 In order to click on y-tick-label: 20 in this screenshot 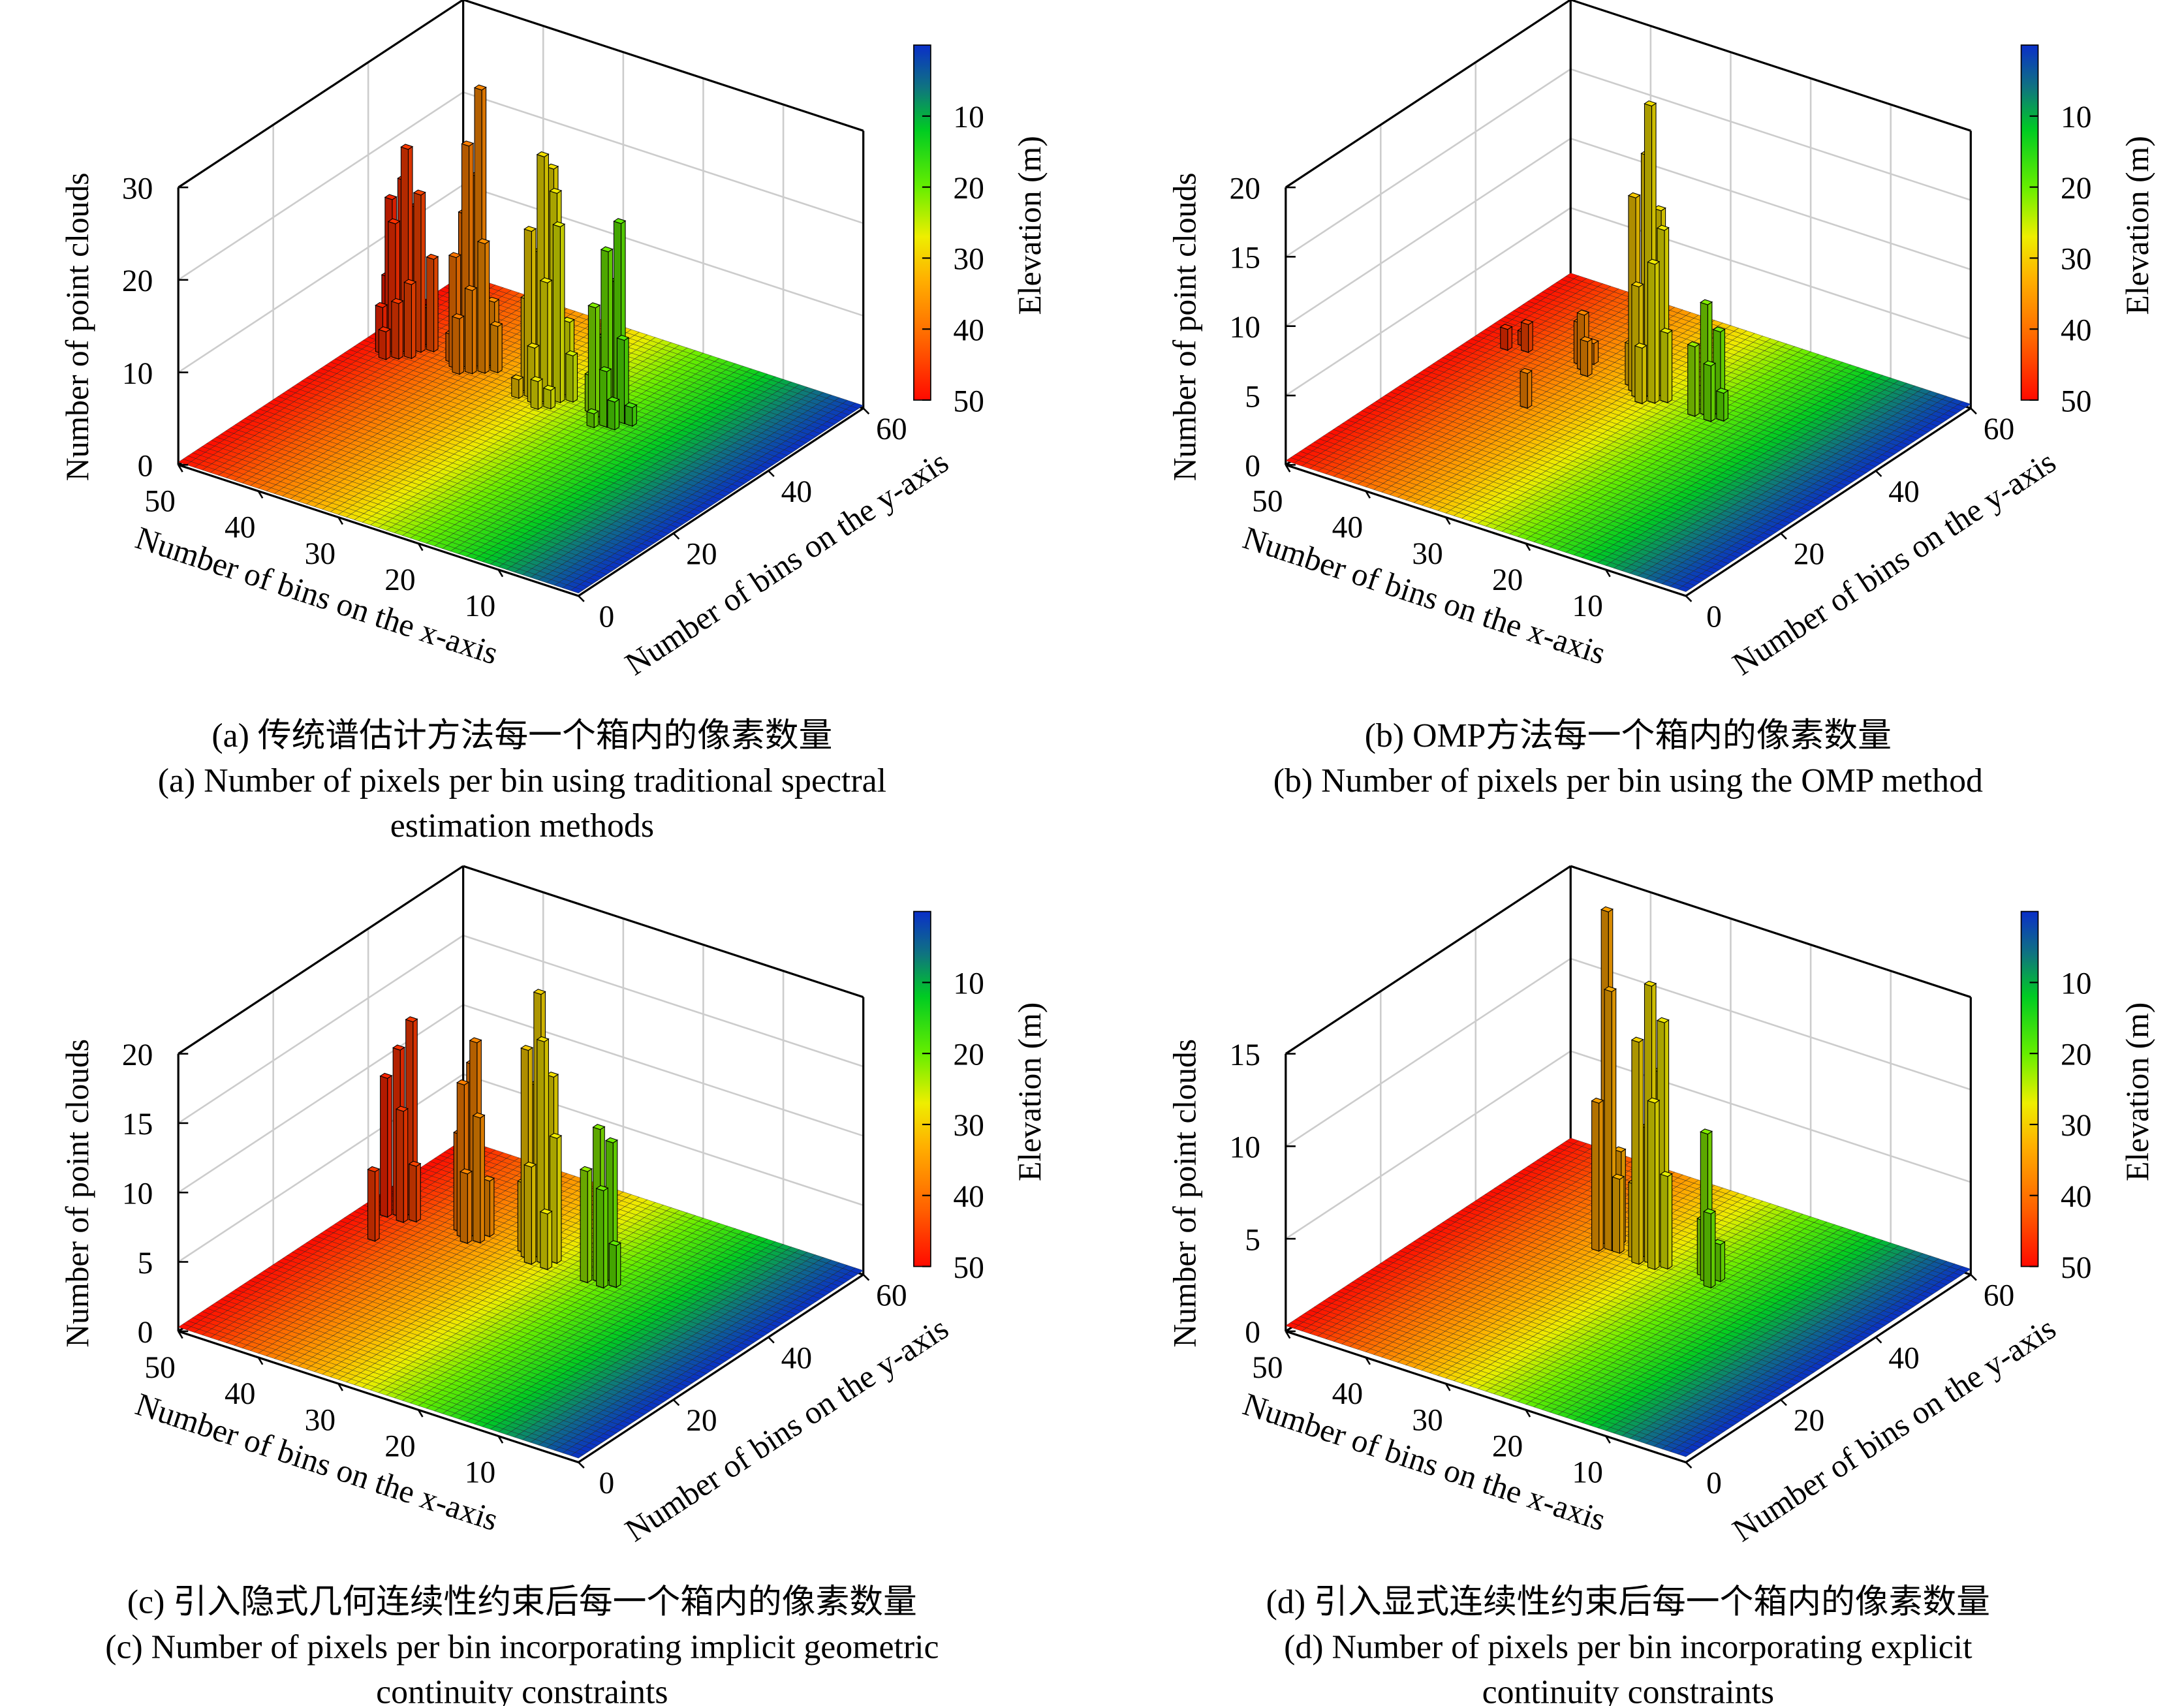, I will do `click(701, 555)`.